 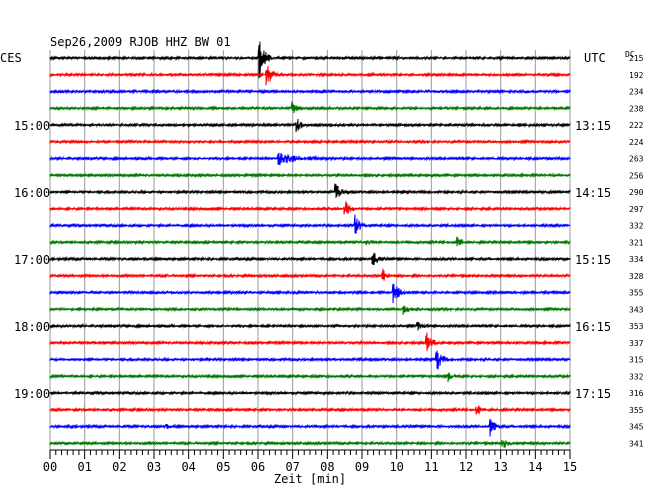 What do you see at coordinates (636, 192) in the screenshot?
I see `dc-offset-label: 290` at bounding box center [636, 192].